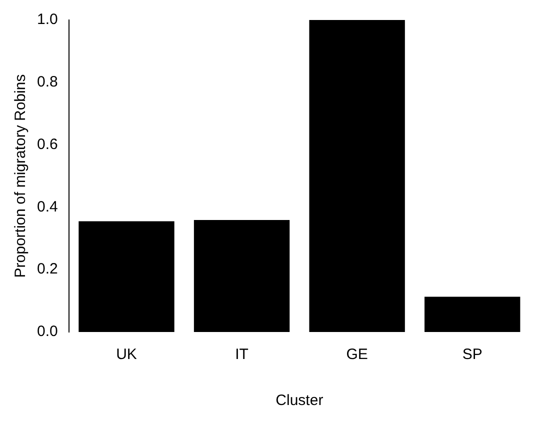 This screenshot has width=544, height=426. Describe the element at coordinates (300, 401) in the screenshot. I see `x-axis-title: Cluster` at that location.